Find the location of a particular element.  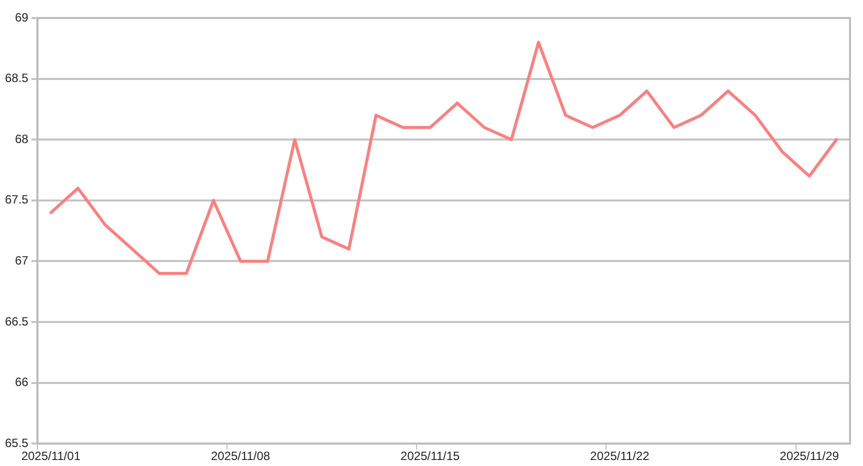

y-tick-label: 68.5 is located at coordinates (16, 78).